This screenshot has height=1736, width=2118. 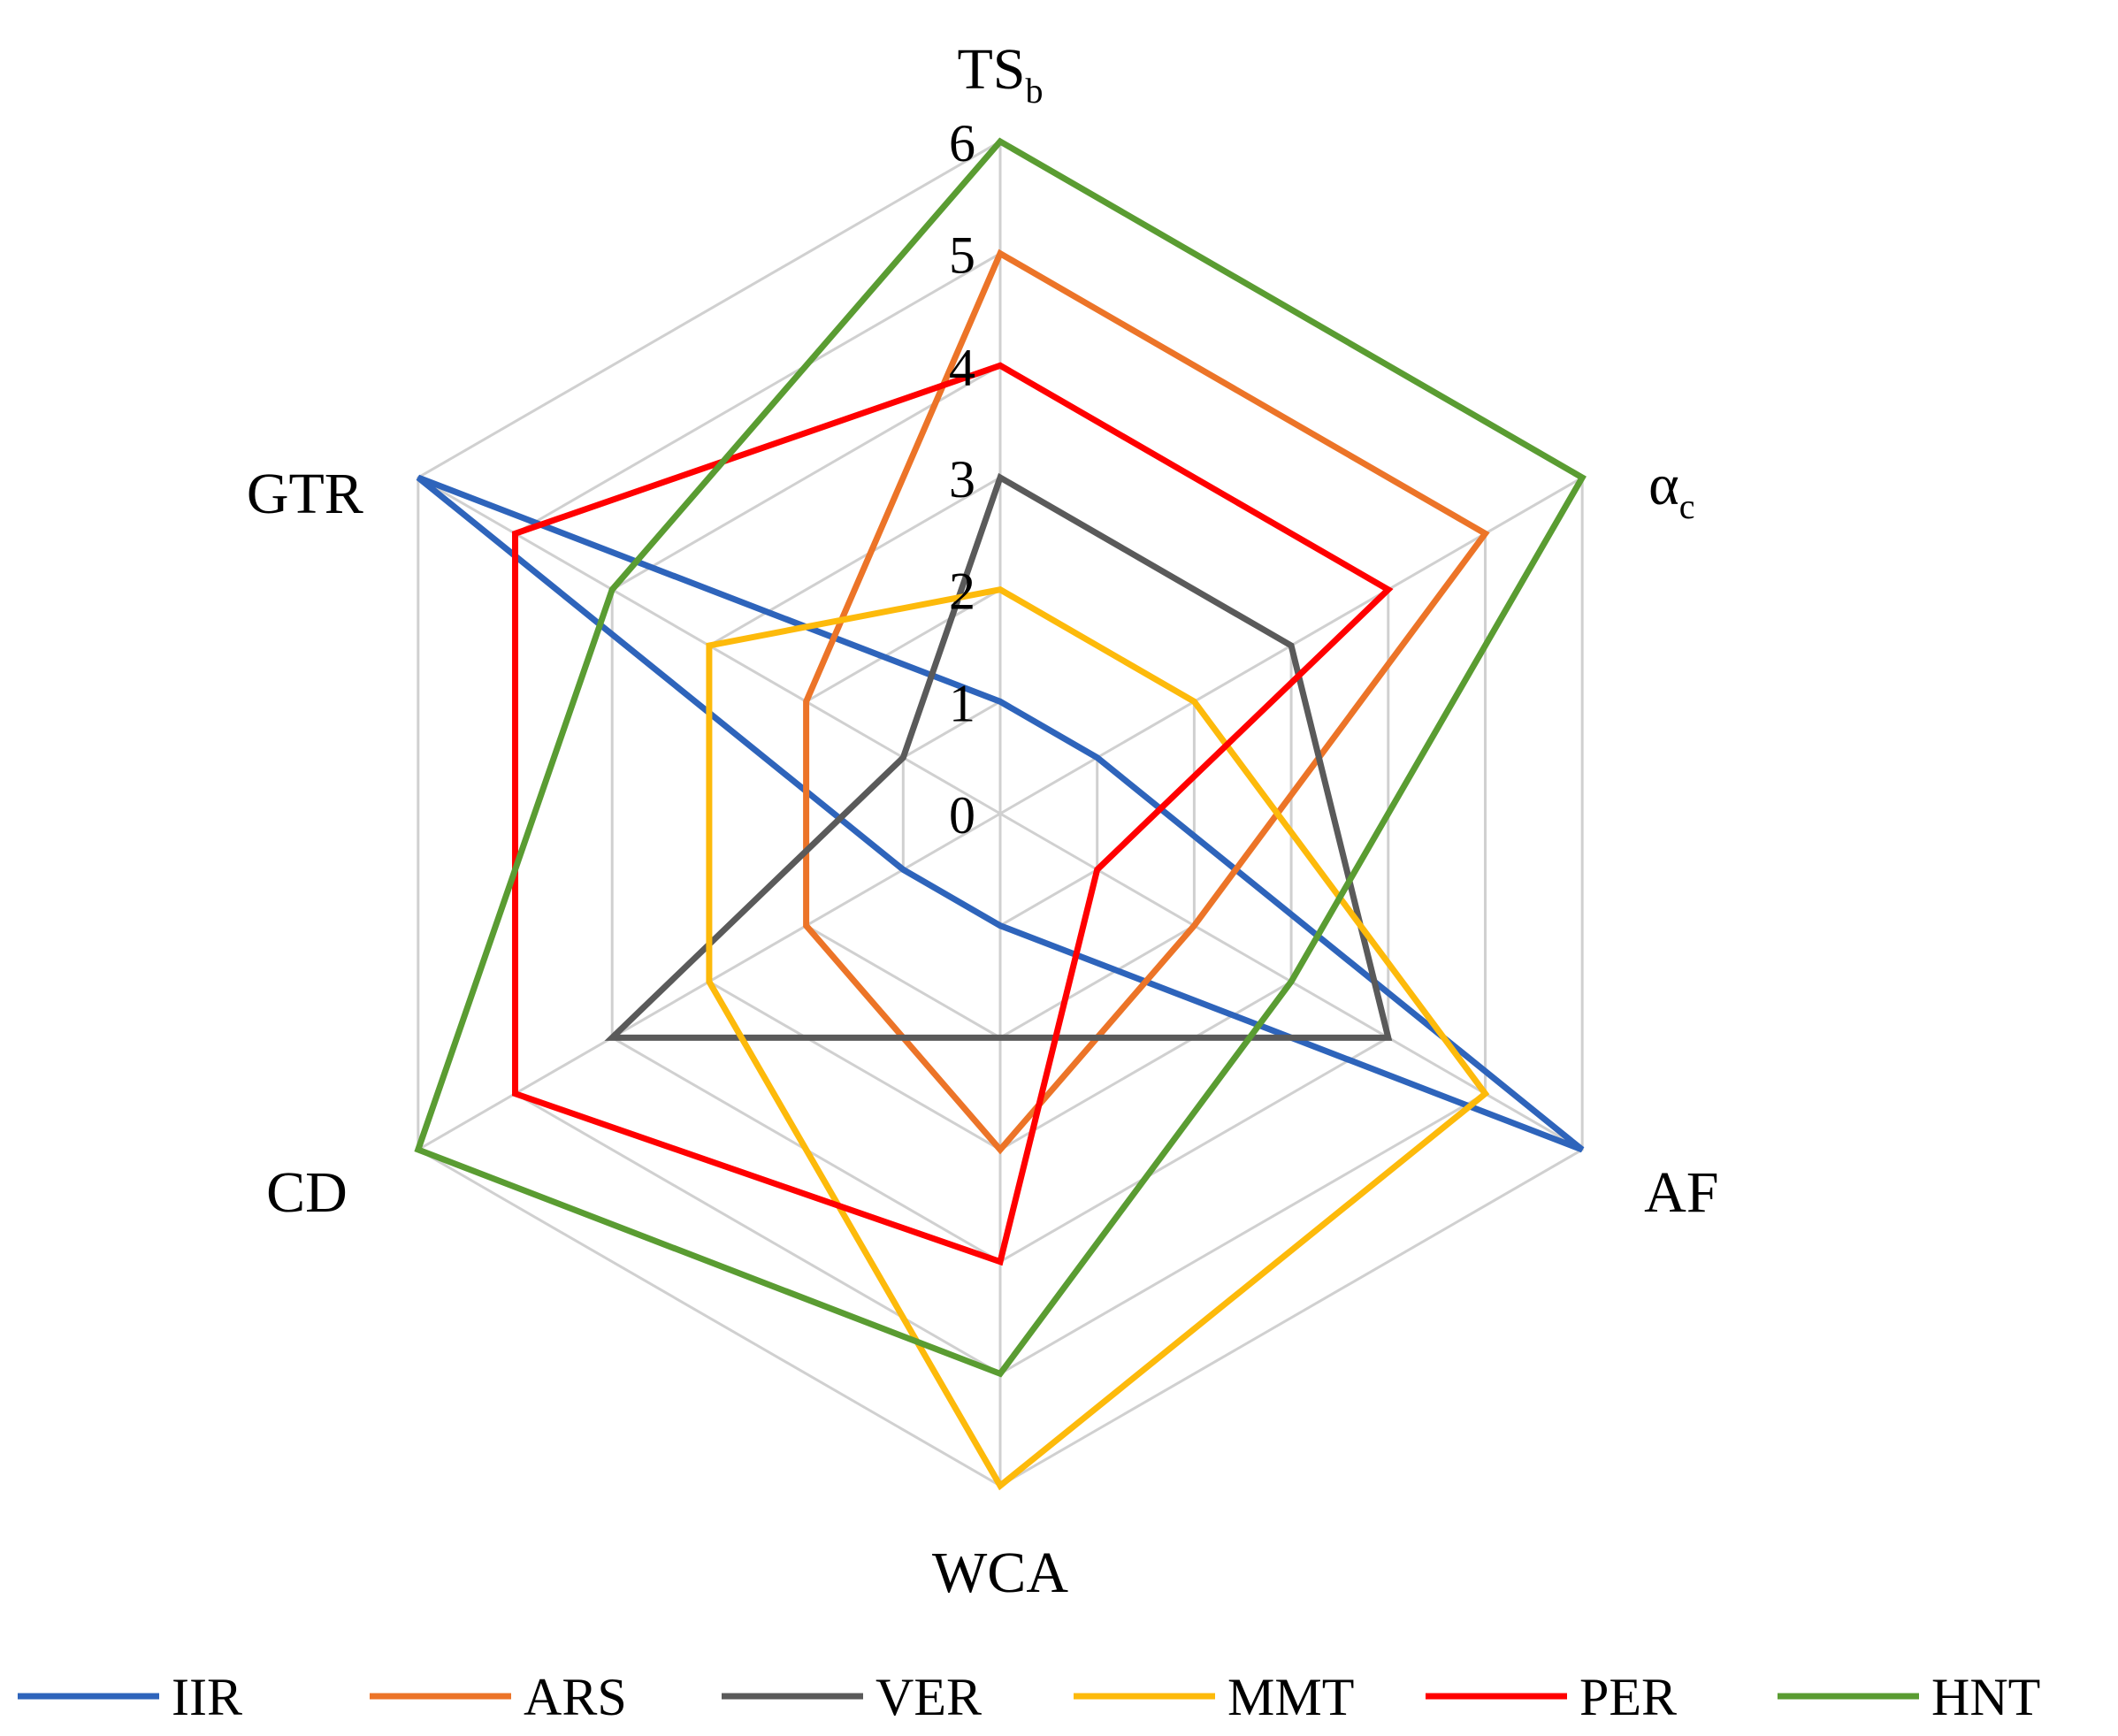 I want to click on tick-label: 1, so click(x=962, y=703).